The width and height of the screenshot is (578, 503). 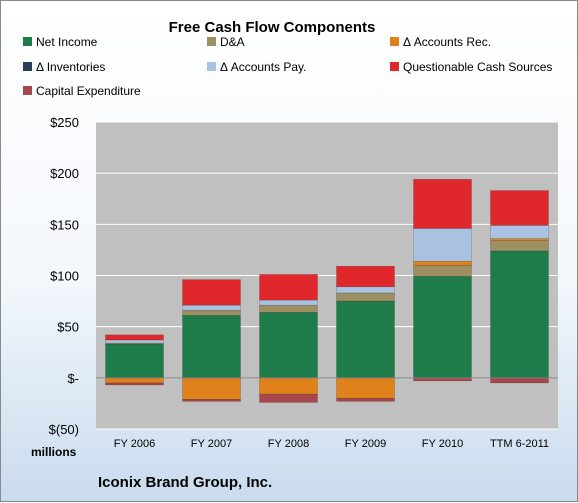 I want to click on bar-questionable-cash-sources-fy-2009, so click(x=365, y=276).